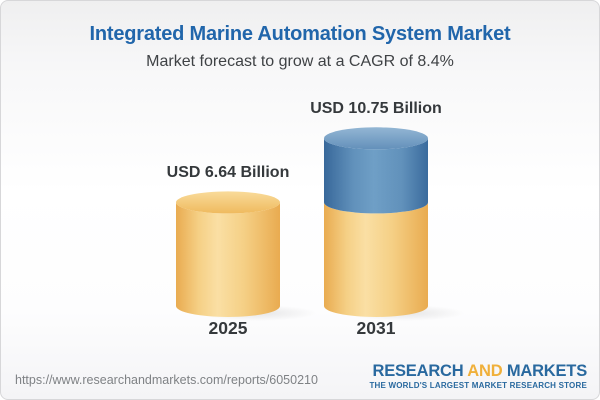 The width and height of the screenshot is (600, 400). Describe the element at coordinates (228, 259) in the screenshot. I see `cylinder-2025-base-segment` at that location.